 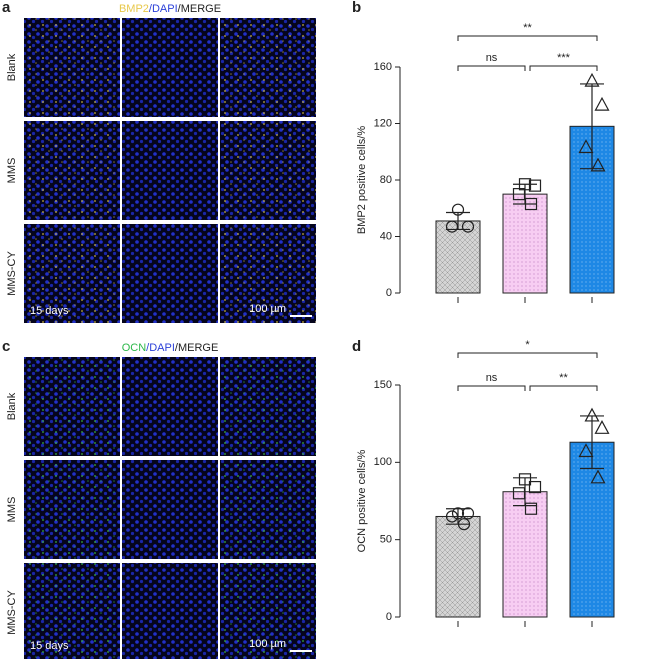 What do you see at coordinates (527, 345) in the screenshot?
I see `significance-label: *` at bounding box center [527, 345].